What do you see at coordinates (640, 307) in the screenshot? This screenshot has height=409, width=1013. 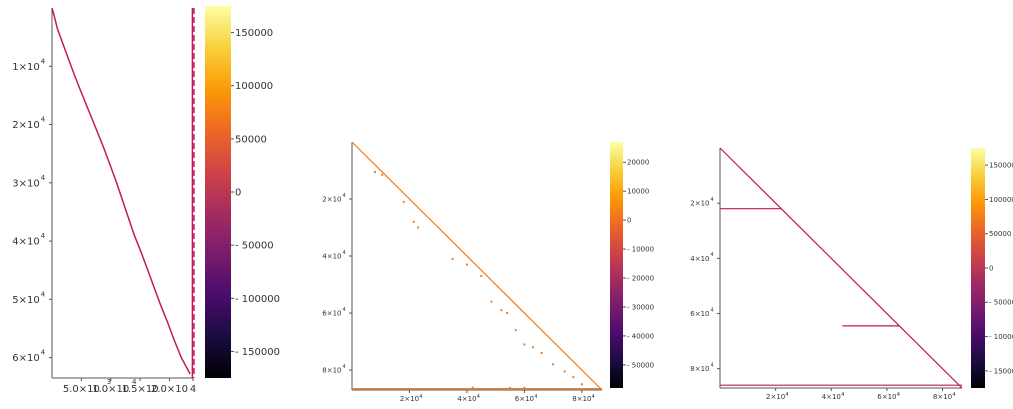 I see `colorbar-tick-label: - 30000` at bounding box center [640, 307].